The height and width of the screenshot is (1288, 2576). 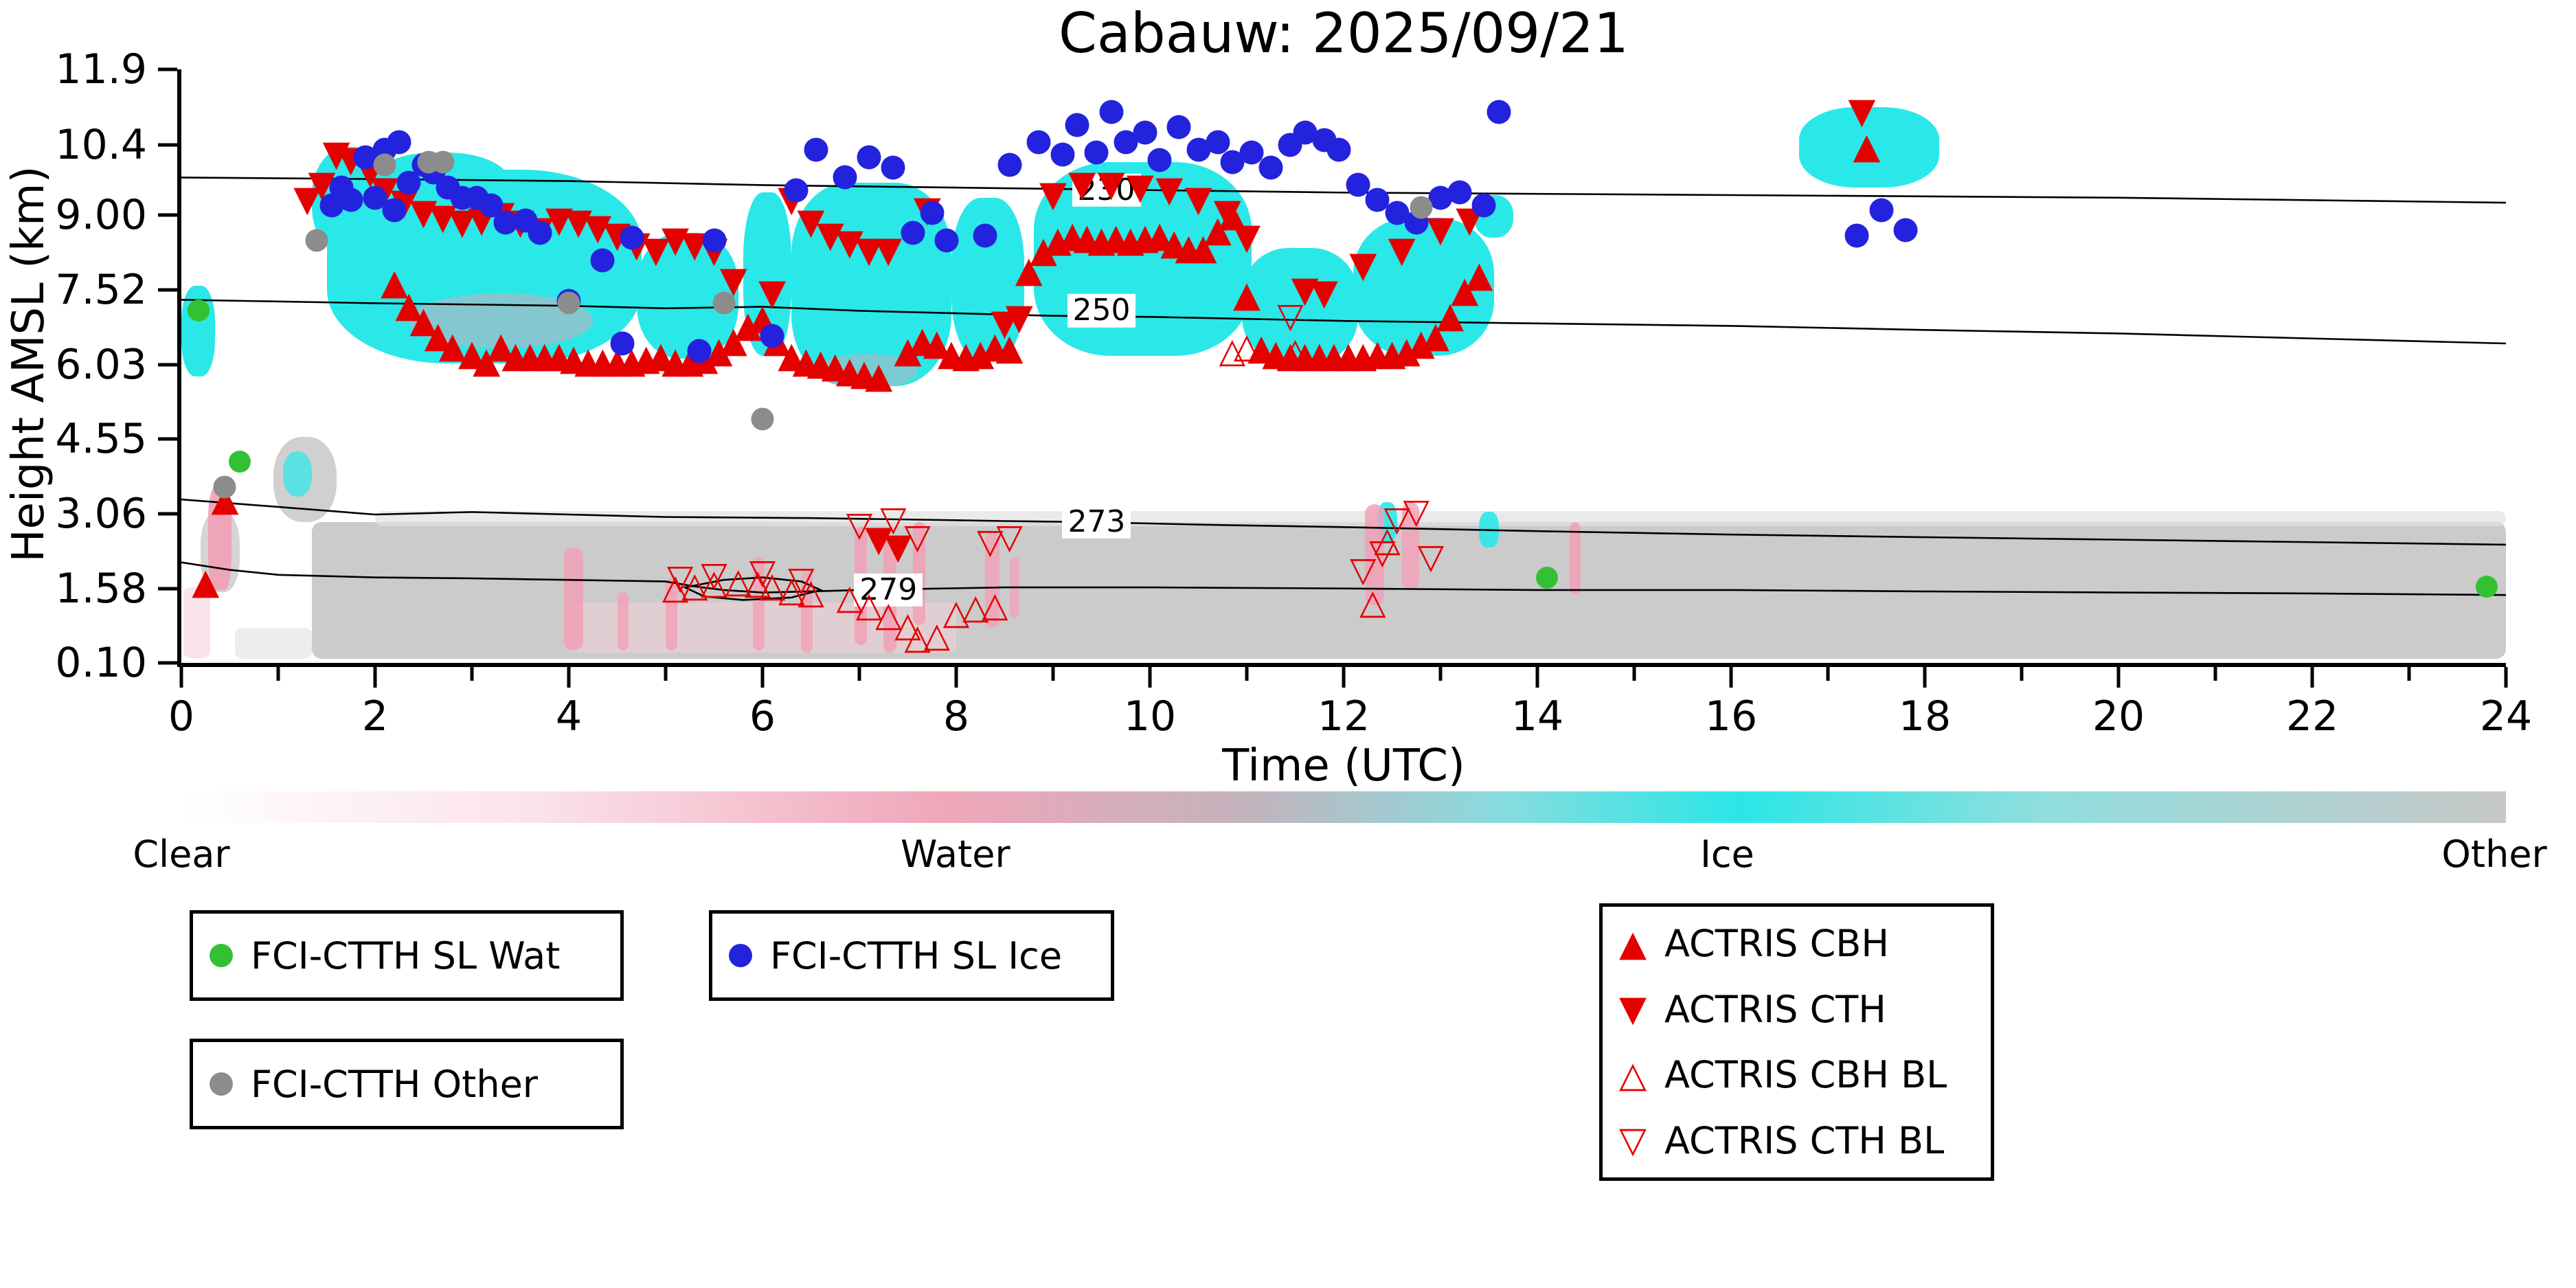 I want to click on y-tick-label: 10.4, so click(x=101, y=144).